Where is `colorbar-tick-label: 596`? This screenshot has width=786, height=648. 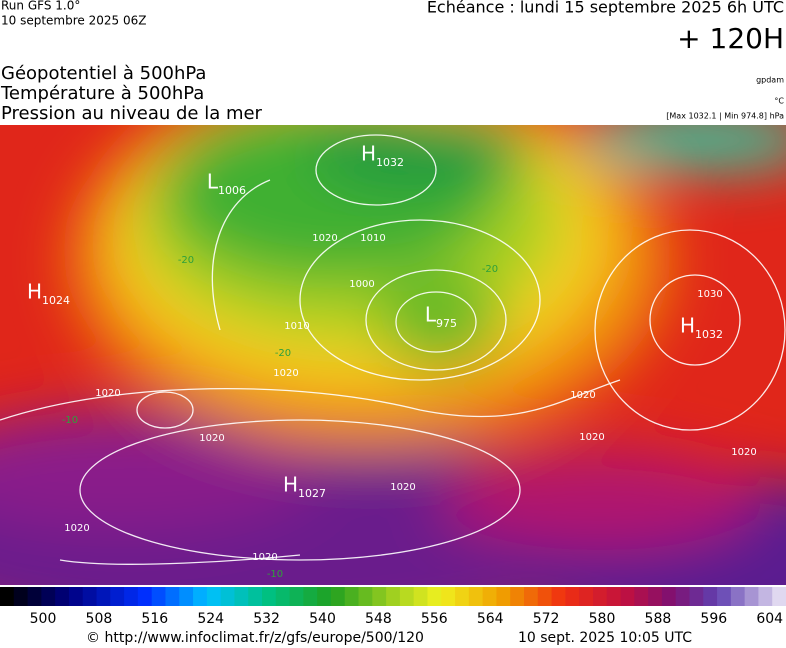
colorbar-tick-label: 596 is located at coordinates (713, 619).